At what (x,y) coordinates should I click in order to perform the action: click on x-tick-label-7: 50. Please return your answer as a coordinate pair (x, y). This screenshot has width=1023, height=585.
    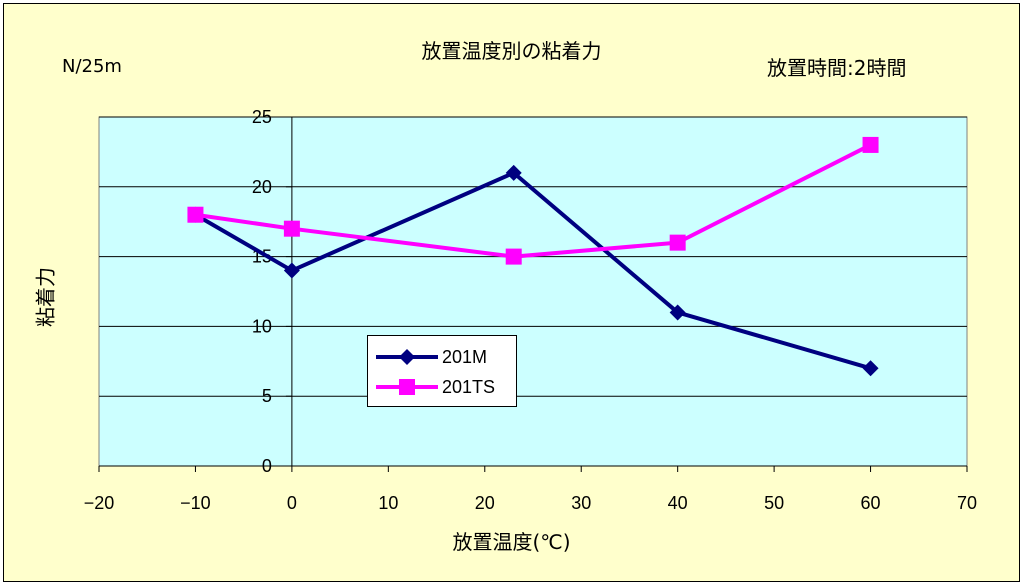
    Looking at the image, I should click on (774, 503).